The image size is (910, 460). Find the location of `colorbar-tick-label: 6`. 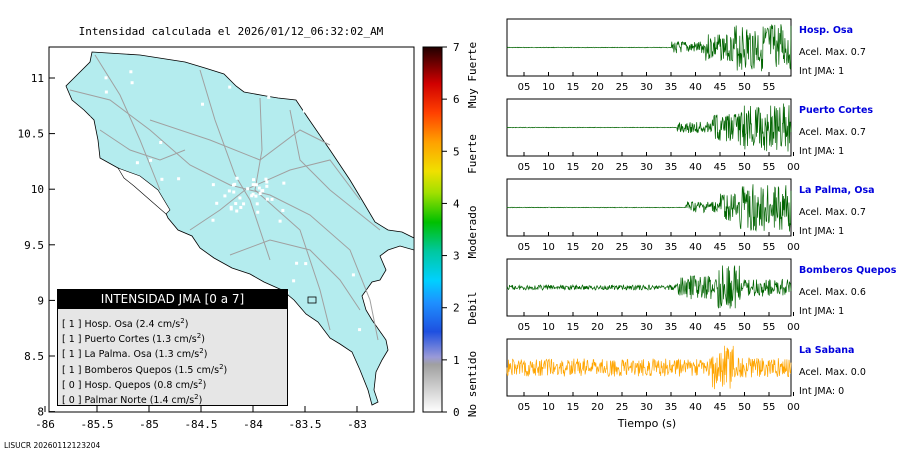

colorbar-tick-label: 6 is located at coordinates (456, 99).